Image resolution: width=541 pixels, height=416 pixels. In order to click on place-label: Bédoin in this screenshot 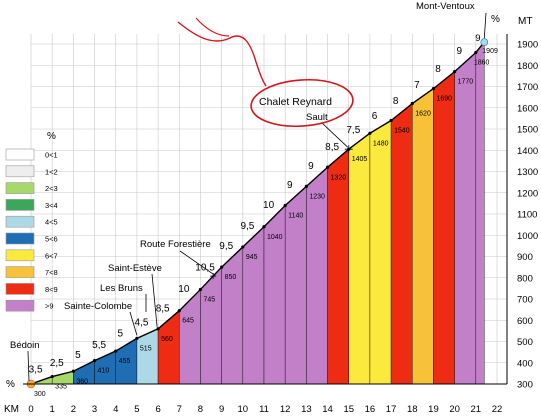, I will do `click(25, 345)`.